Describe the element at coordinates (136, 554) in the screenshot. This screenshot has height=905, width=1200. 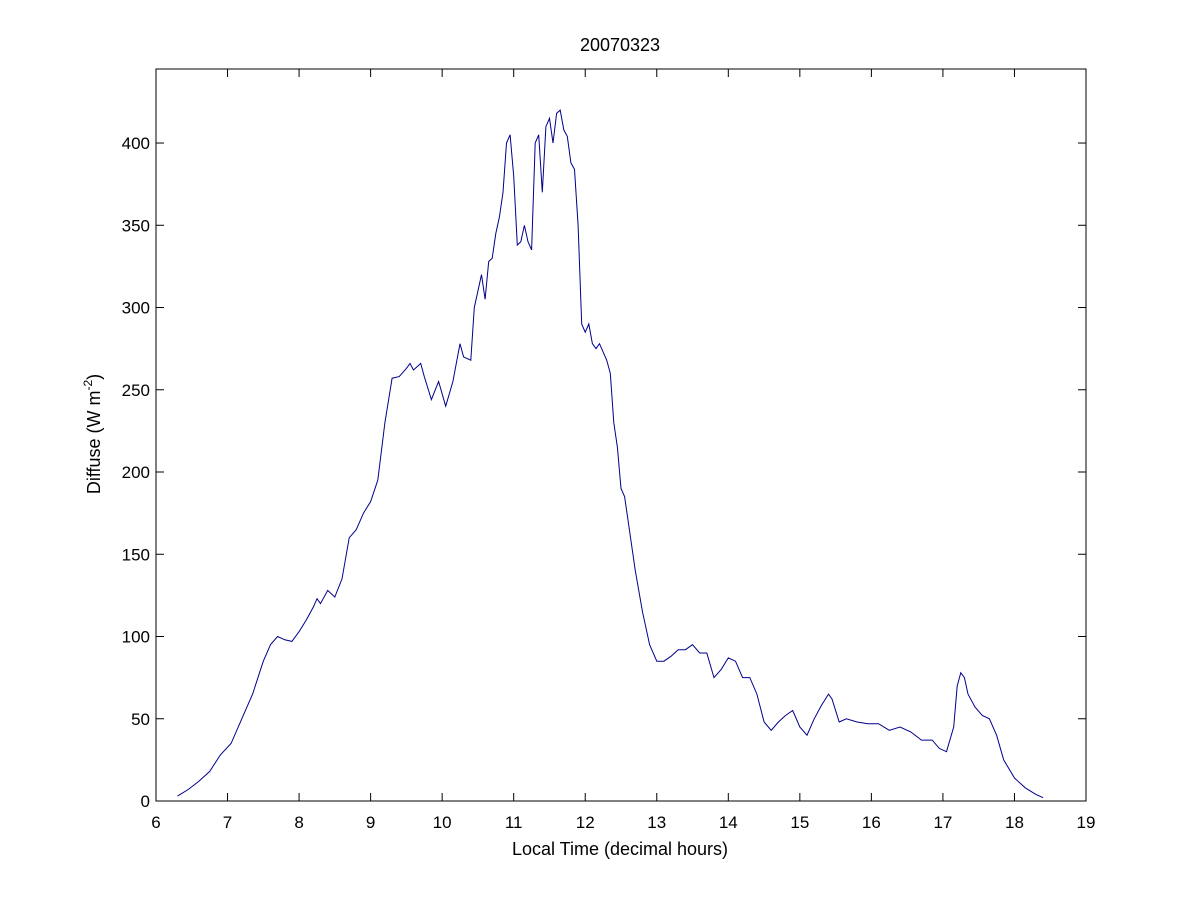
I see `y-tick-label: 150` at that location.